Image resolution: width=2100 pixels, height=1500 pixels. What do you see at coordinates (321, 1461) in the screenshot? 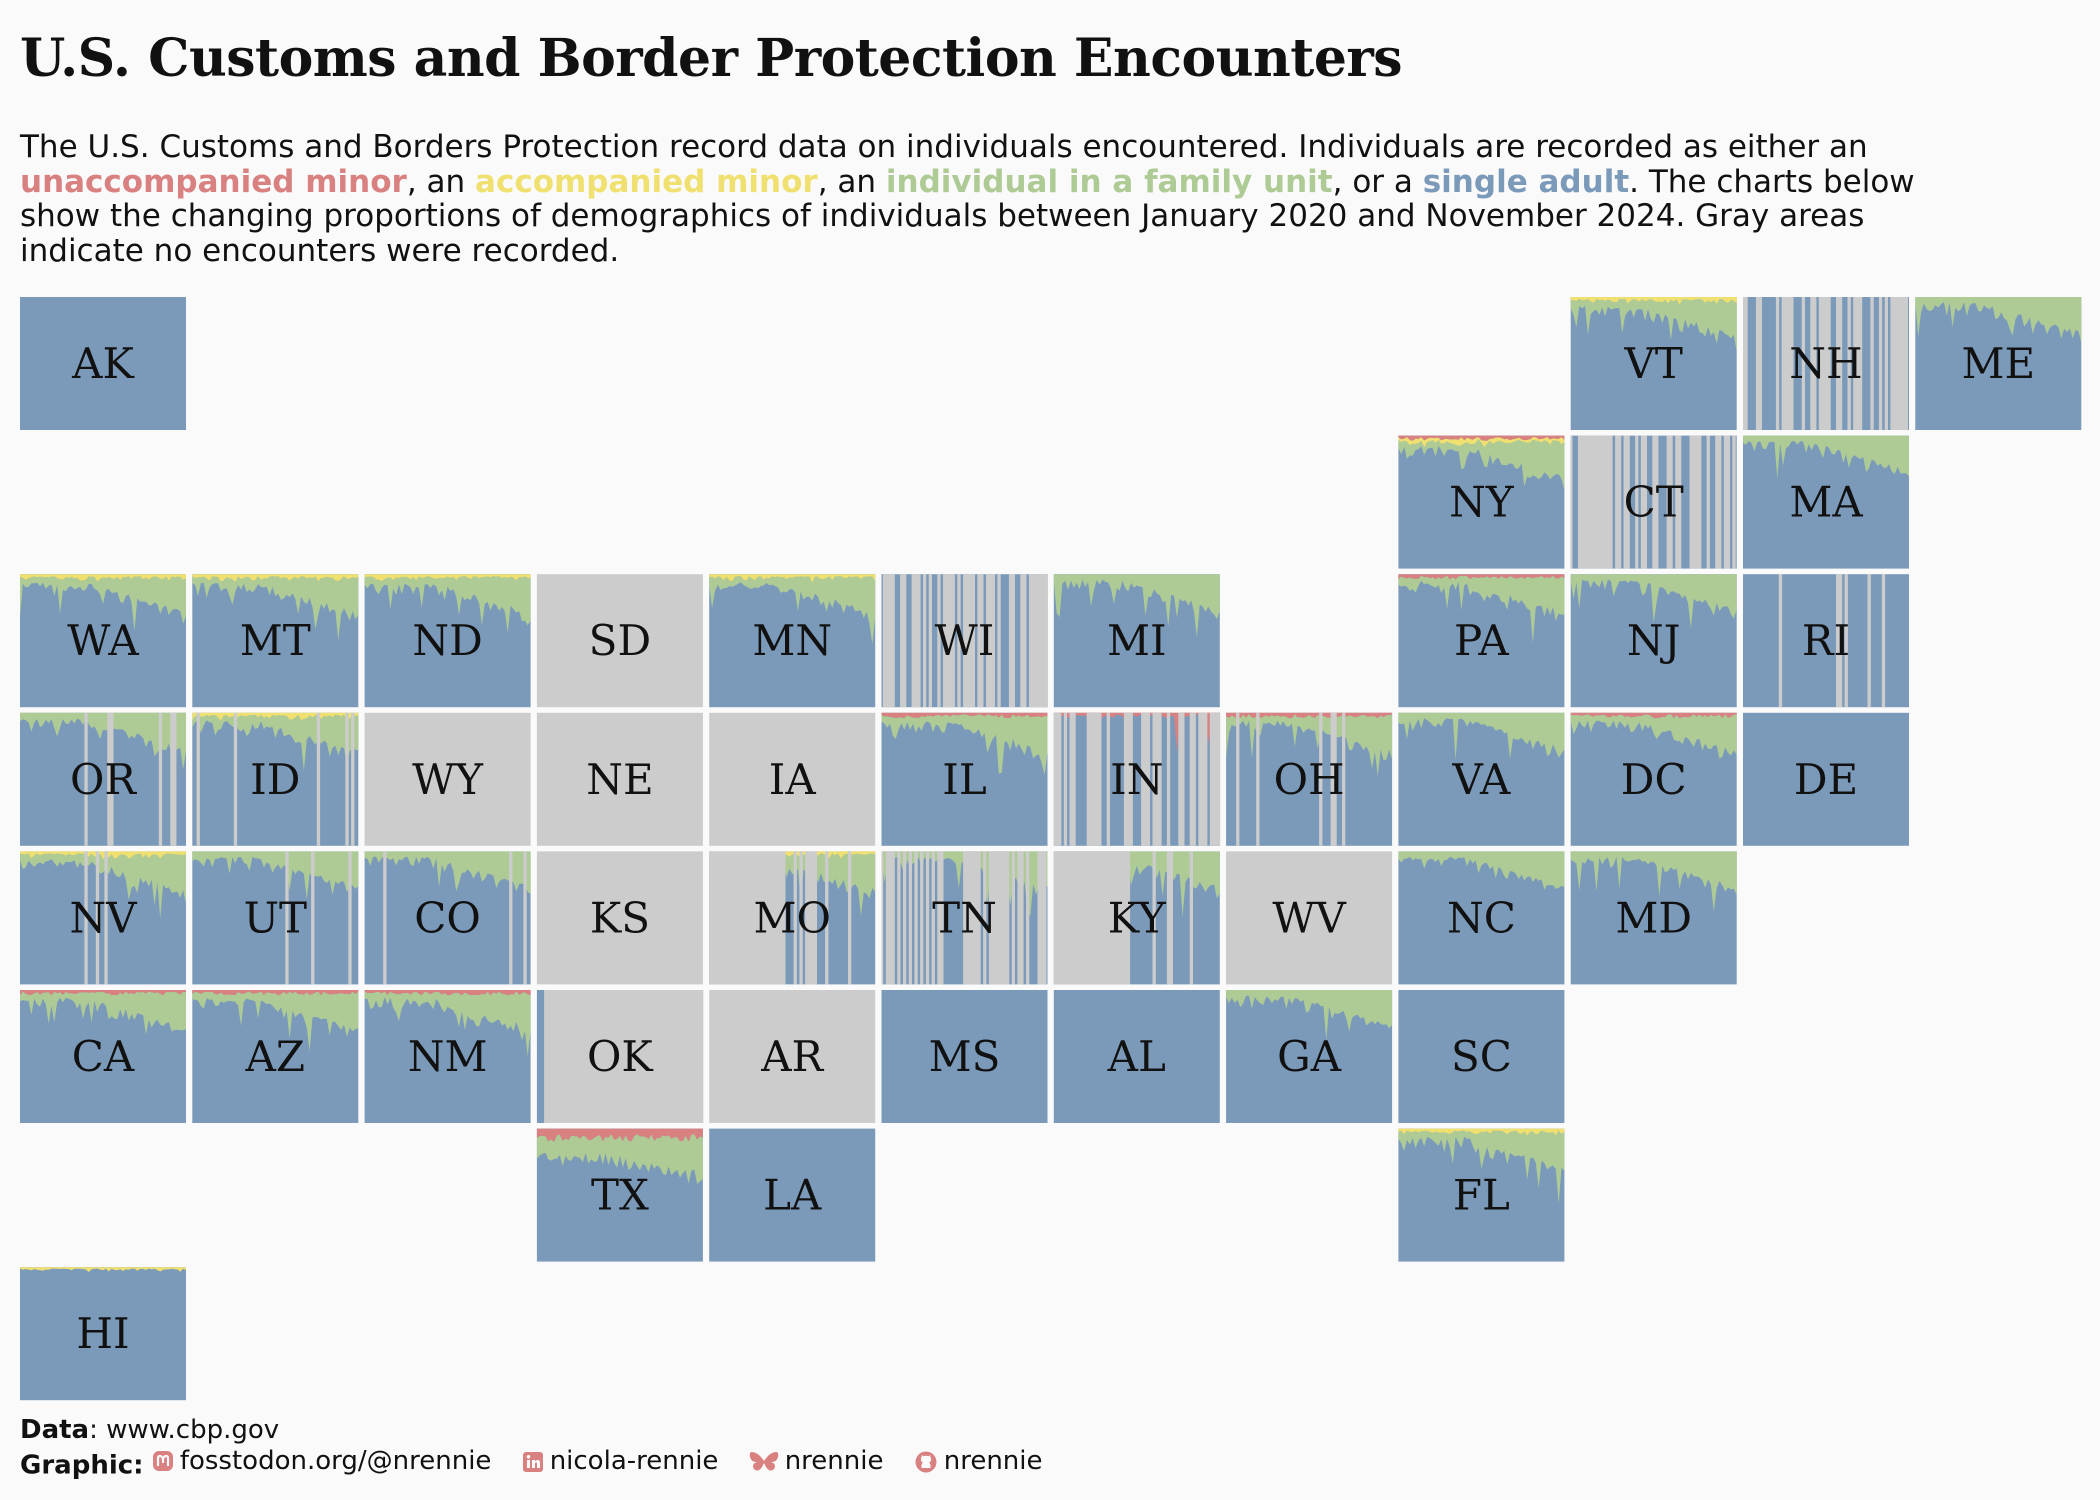
I see `mastodon-credit: fosstodon.org/@nrennie` at bounding box center [321, 1461].